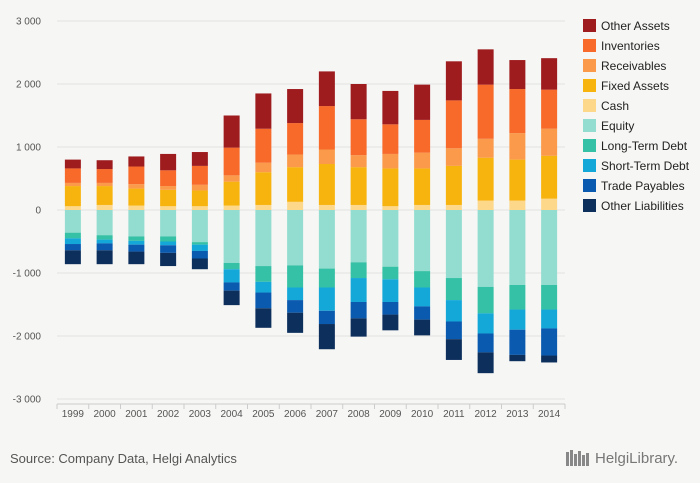 This screenshot has height=483, width=700. Describe the element at coordinates (517, 297) in the screenshot. I see `bar-segment-long-term-debt-2013` at that location.